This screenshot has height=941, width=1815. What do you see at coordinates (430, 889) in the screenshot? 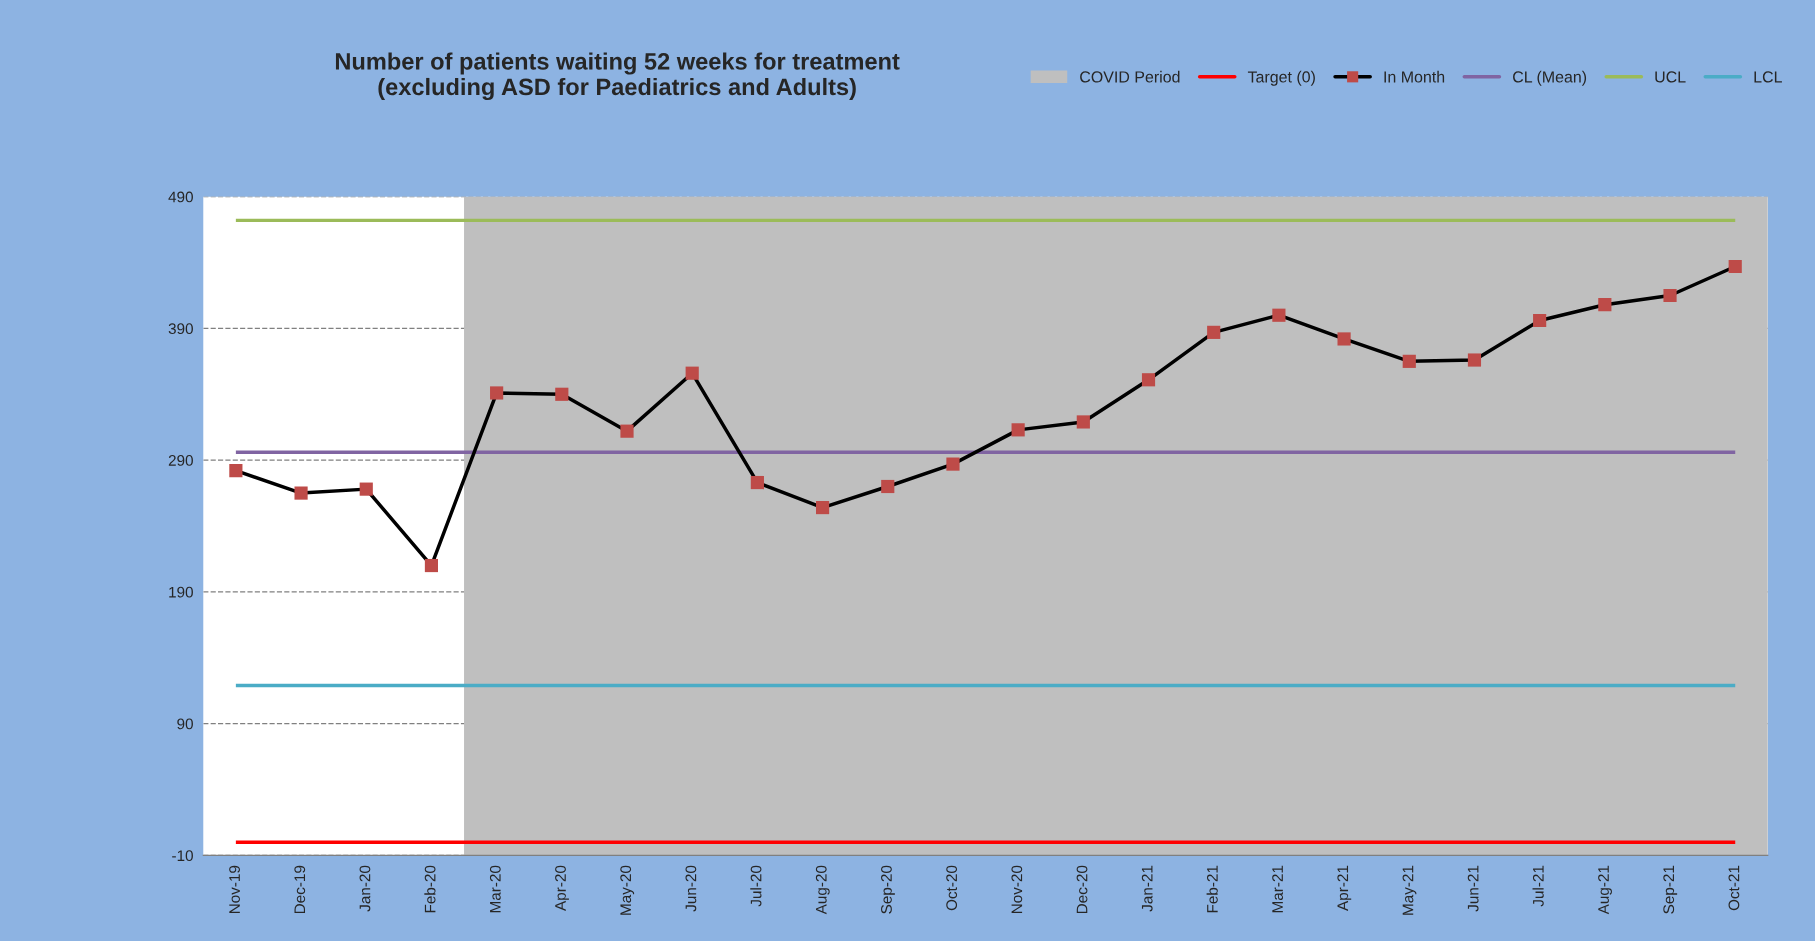
I see `x-tick-label: Feb-20` at bounding box center [430, 889].